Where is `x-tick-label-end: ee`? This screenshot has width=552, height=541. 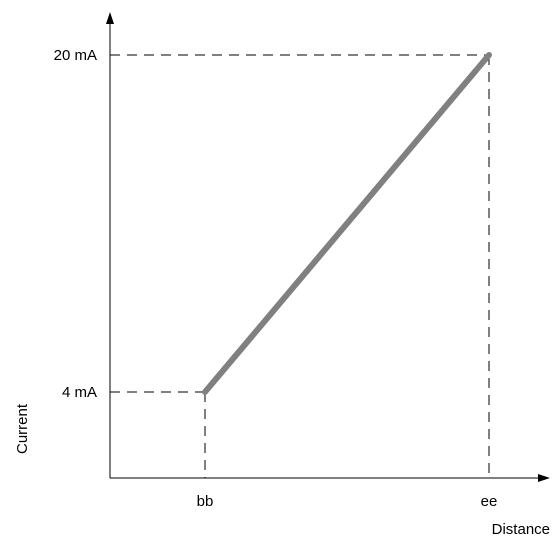 x-tick-label-end: ee is located at coordinates (489, 501).